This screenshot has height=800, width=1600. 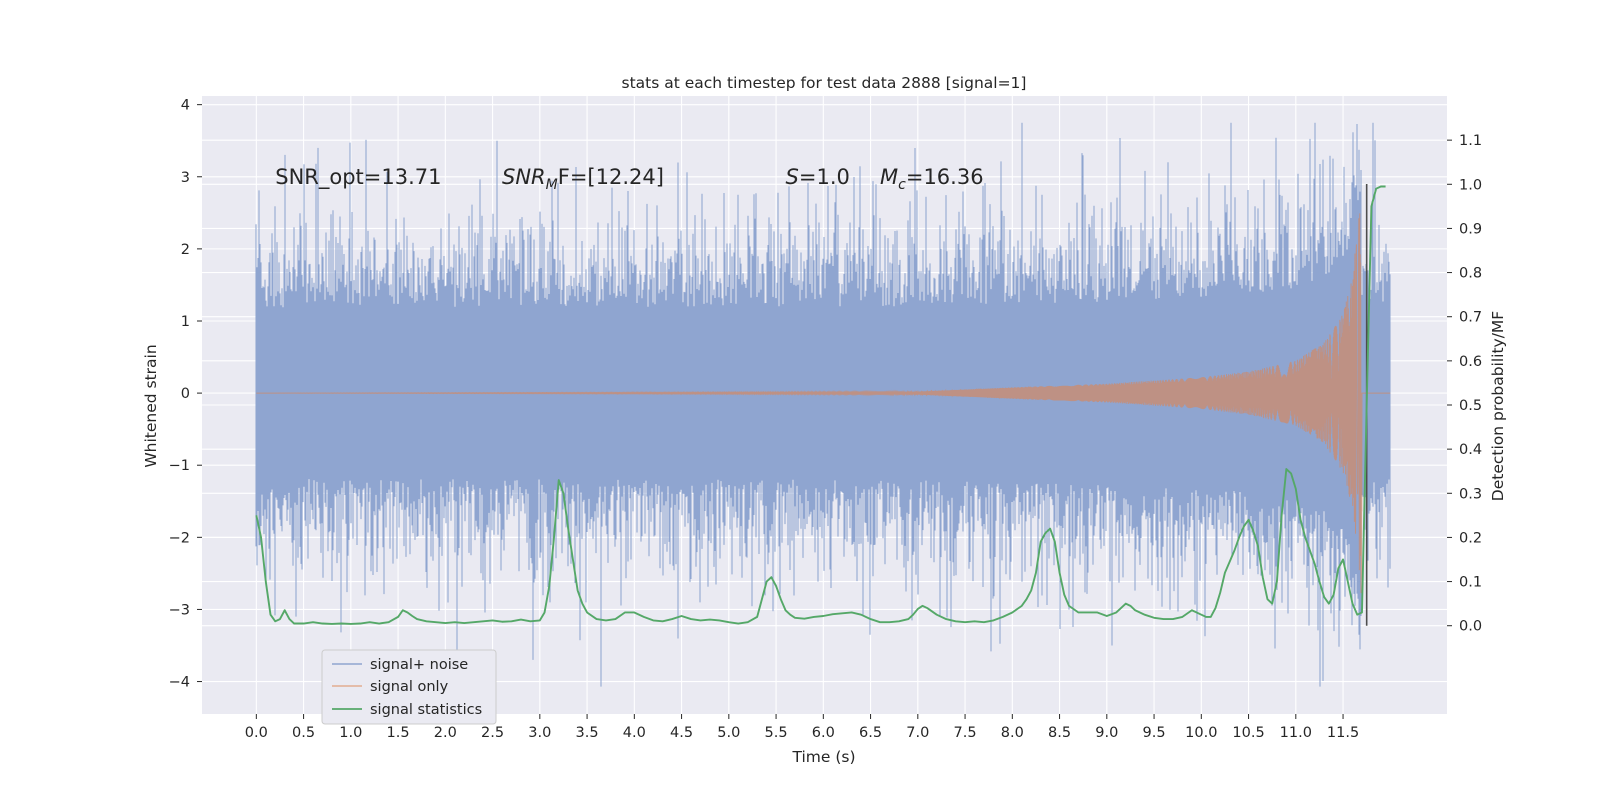 I want to click on x-tick-label: 2.5, so click(x=492, y=733).